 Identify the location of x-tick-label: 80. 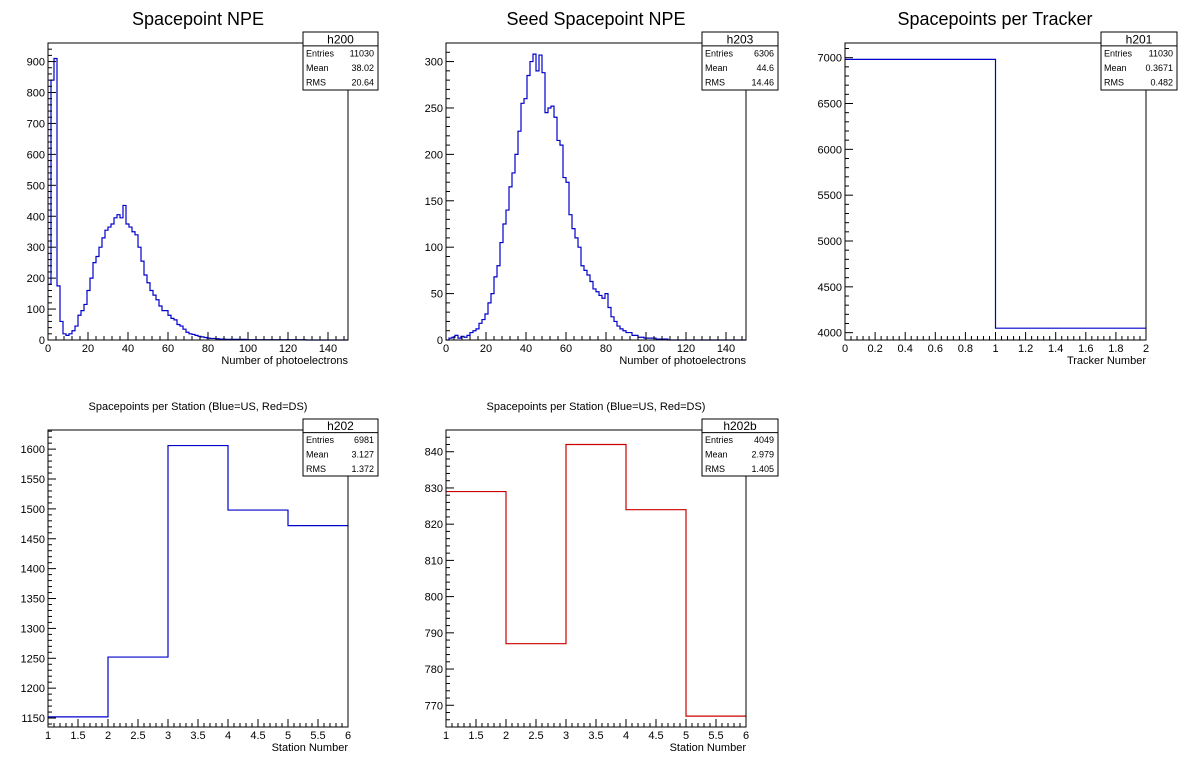
(208, 349).